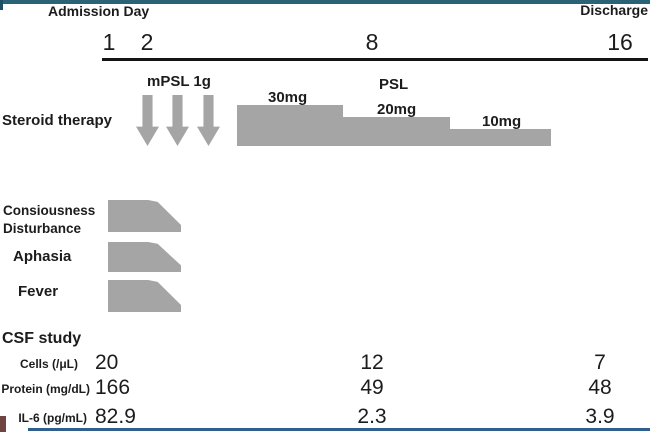 The height and width of the screenshot is (432, 650). I want to click on top-left-edge-mark, so click(1, 5).